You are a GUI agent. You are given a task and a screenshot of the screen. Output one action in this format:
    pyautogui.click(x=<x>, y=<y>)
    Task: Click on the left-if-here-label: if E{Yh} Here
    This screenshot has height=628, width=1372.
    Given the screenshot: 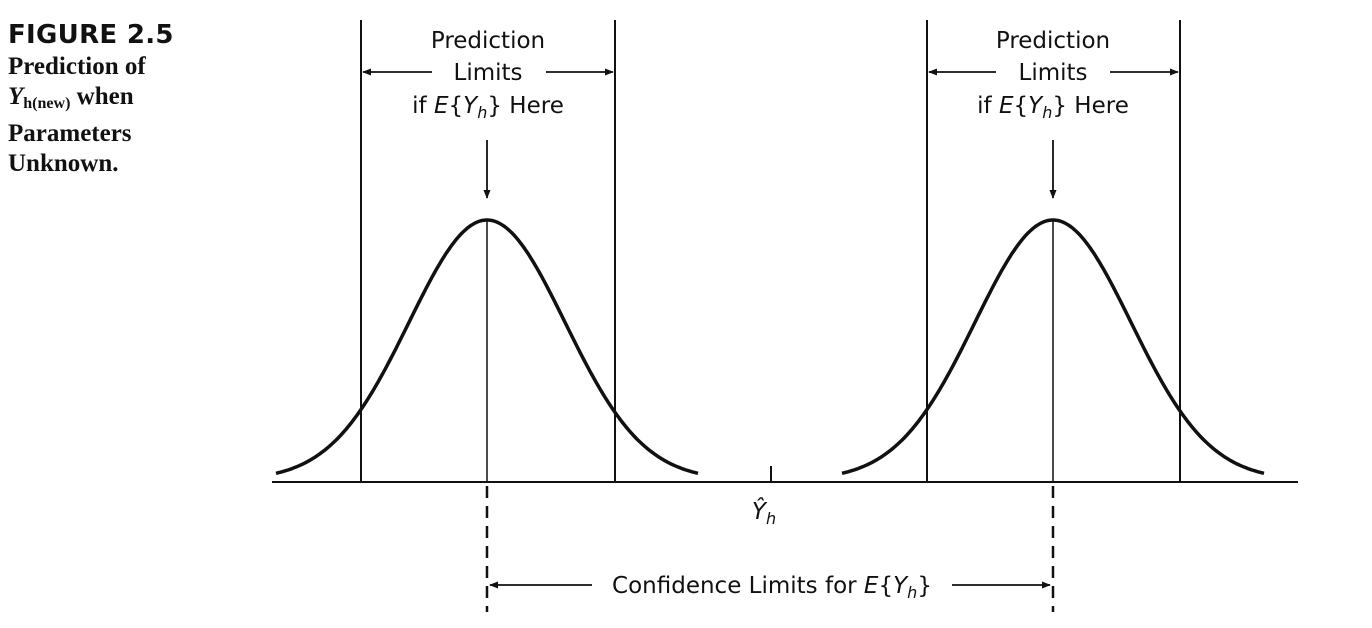 What is the action you would take?
    pyautogui.click(x=488, y=107)
    